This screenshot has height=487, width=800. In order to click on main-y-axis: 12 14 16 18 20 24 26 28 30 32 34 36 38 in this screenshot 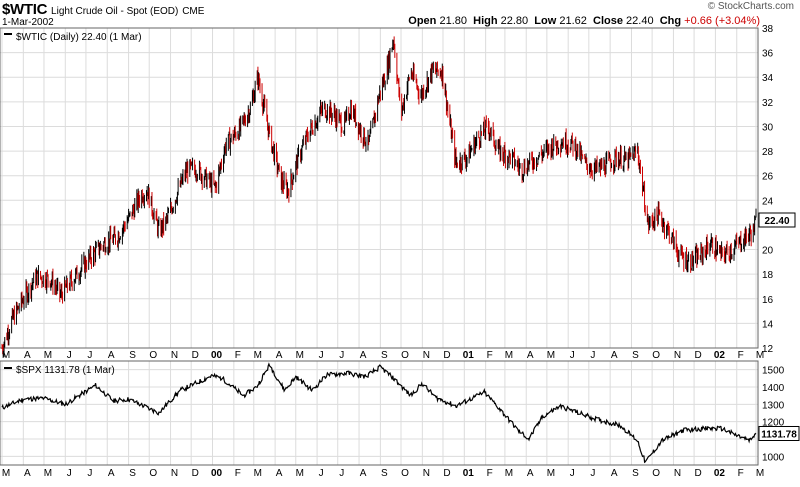, I will do `click(768, 189)`.